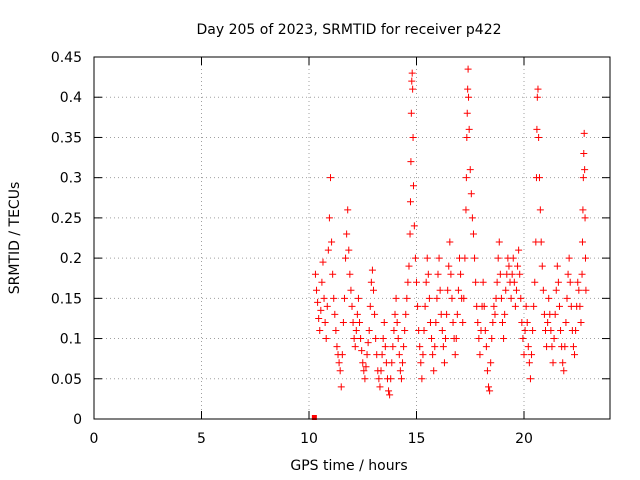  I want to click on y-tick-label: 0.45, so click(66, 58).